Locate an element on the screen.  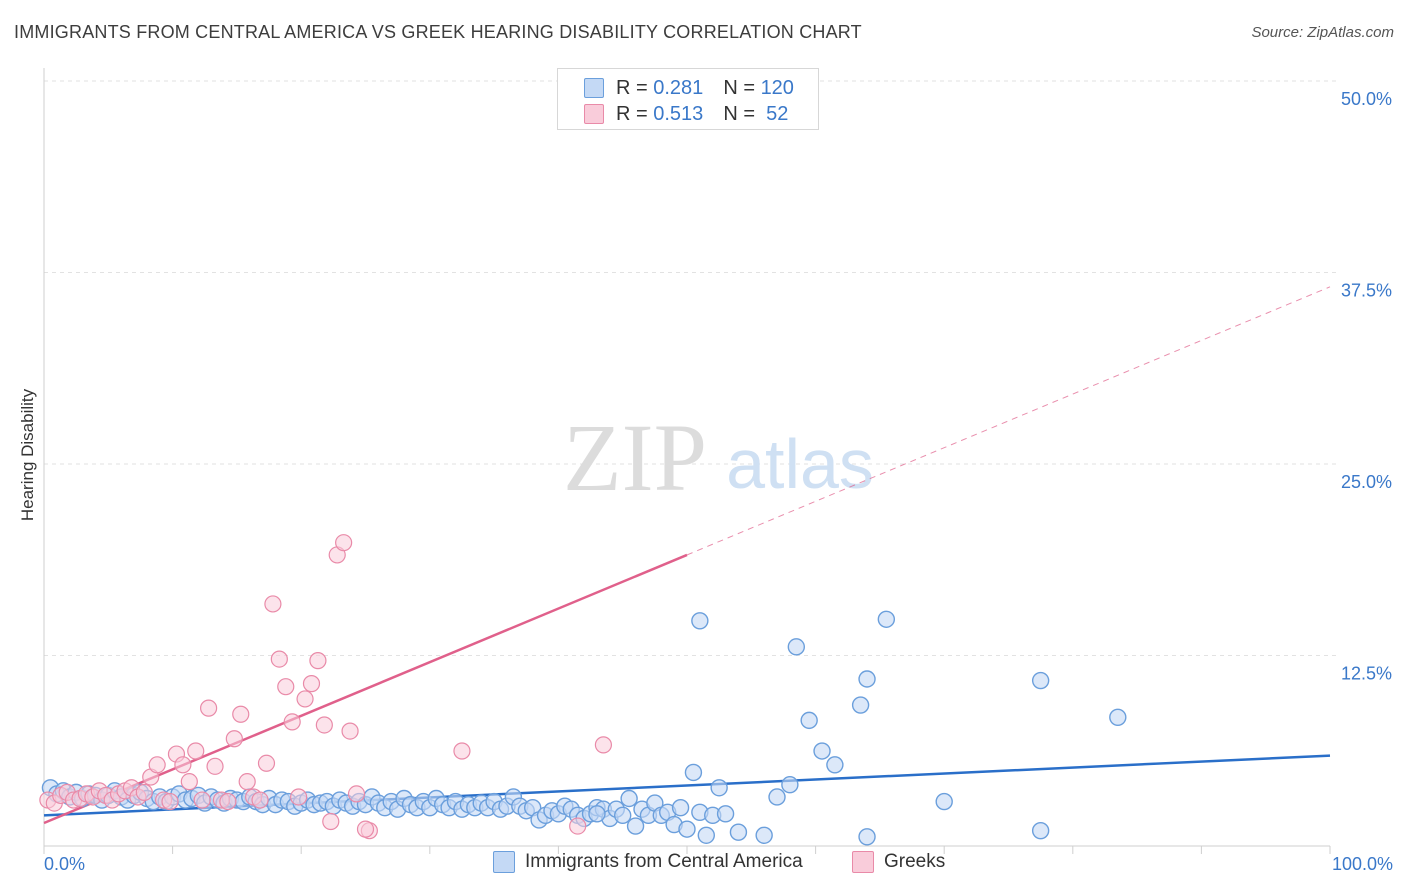
bottom-legend-label: Greeks is located at coordinates (915, 861).